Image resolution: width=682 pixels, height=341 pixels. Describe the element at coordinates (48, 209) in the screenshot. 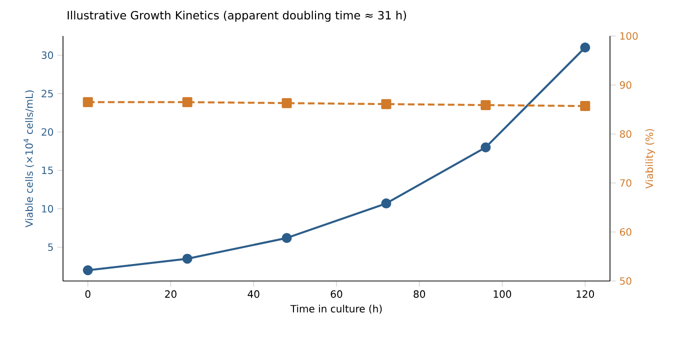

I see `y-tick-label: 10` at that location.